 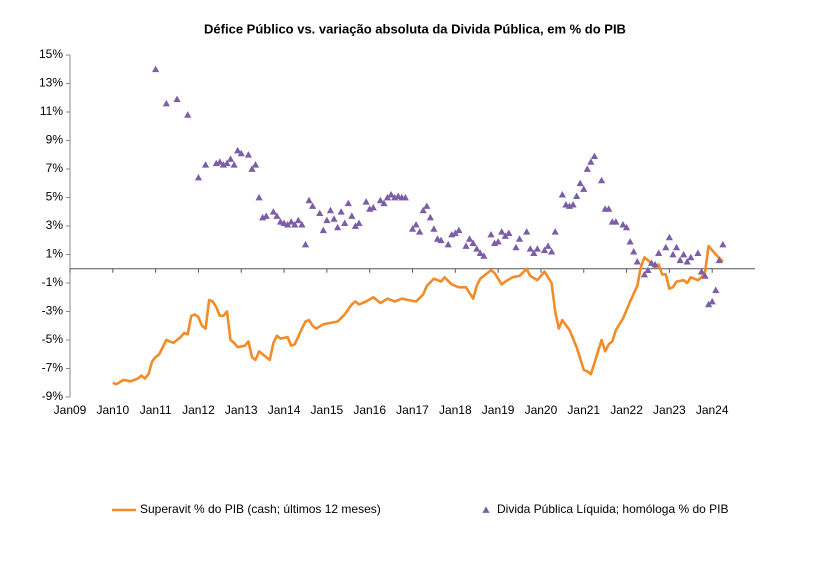 What do you see at coordinates (70, 410) in the screenshot?
I see `x-tick-label: Jan09` at bounding box center [70, 410].